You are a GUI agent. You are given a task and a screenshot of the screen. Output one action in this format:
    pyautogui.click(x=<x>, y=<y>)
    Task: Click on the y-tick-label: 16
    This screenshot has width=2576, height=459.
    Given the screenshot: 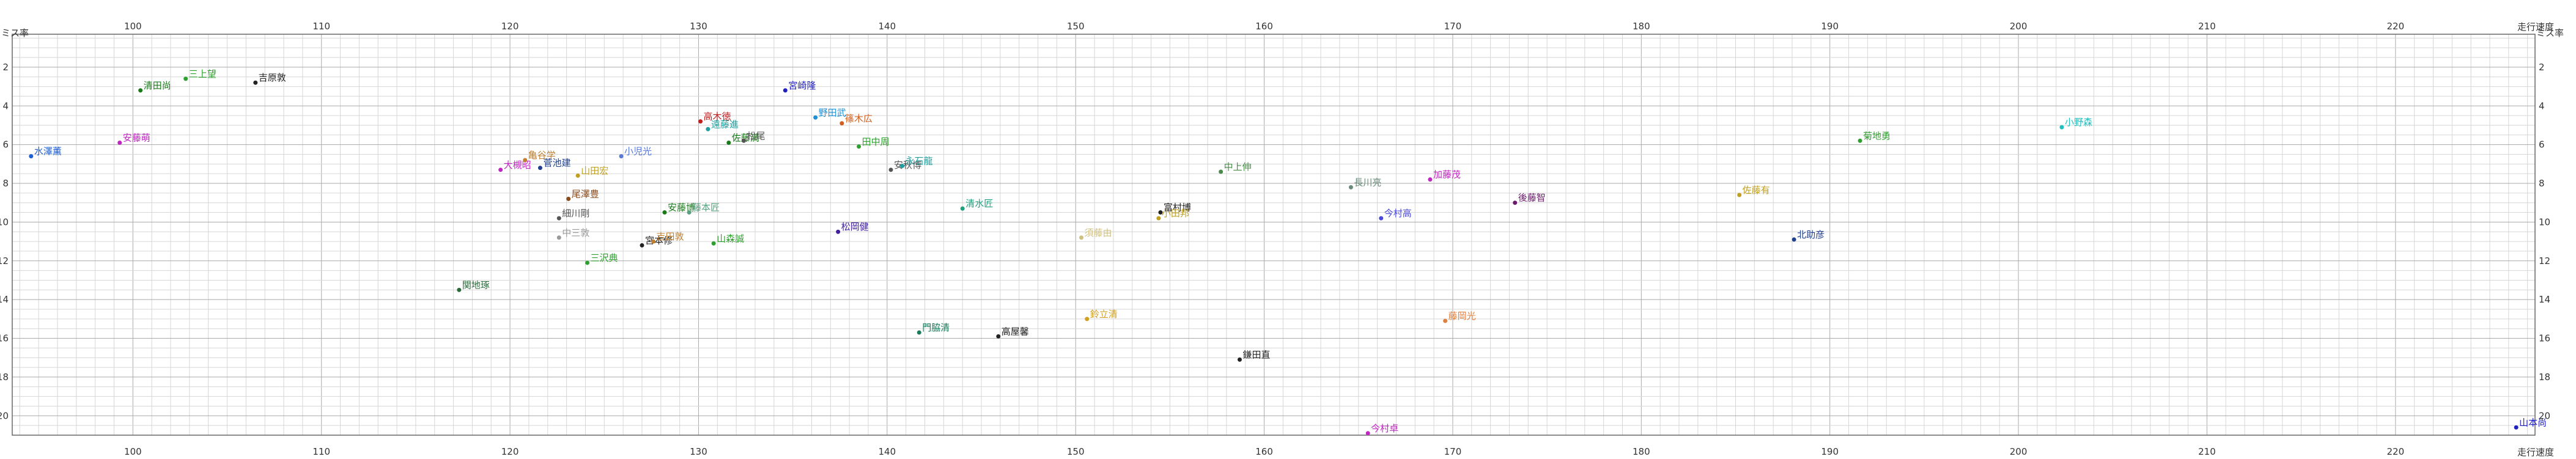 What is the action you would take?
    pyautogui.click(x=4, y=338)
    